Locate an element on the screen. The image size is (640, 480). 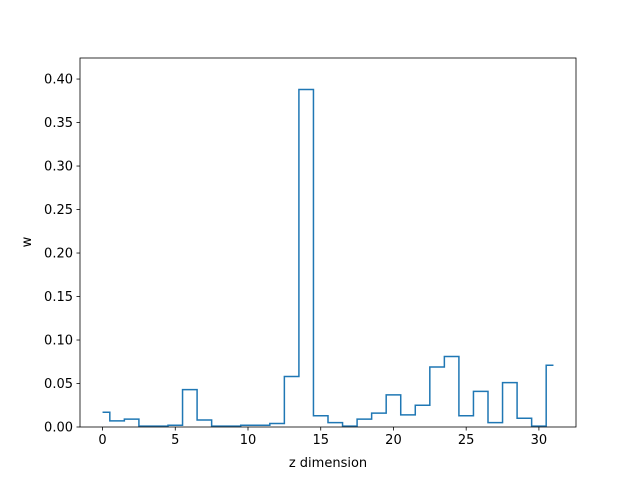
y-tick-label: 0.10 is located at coordinates (58, 341).